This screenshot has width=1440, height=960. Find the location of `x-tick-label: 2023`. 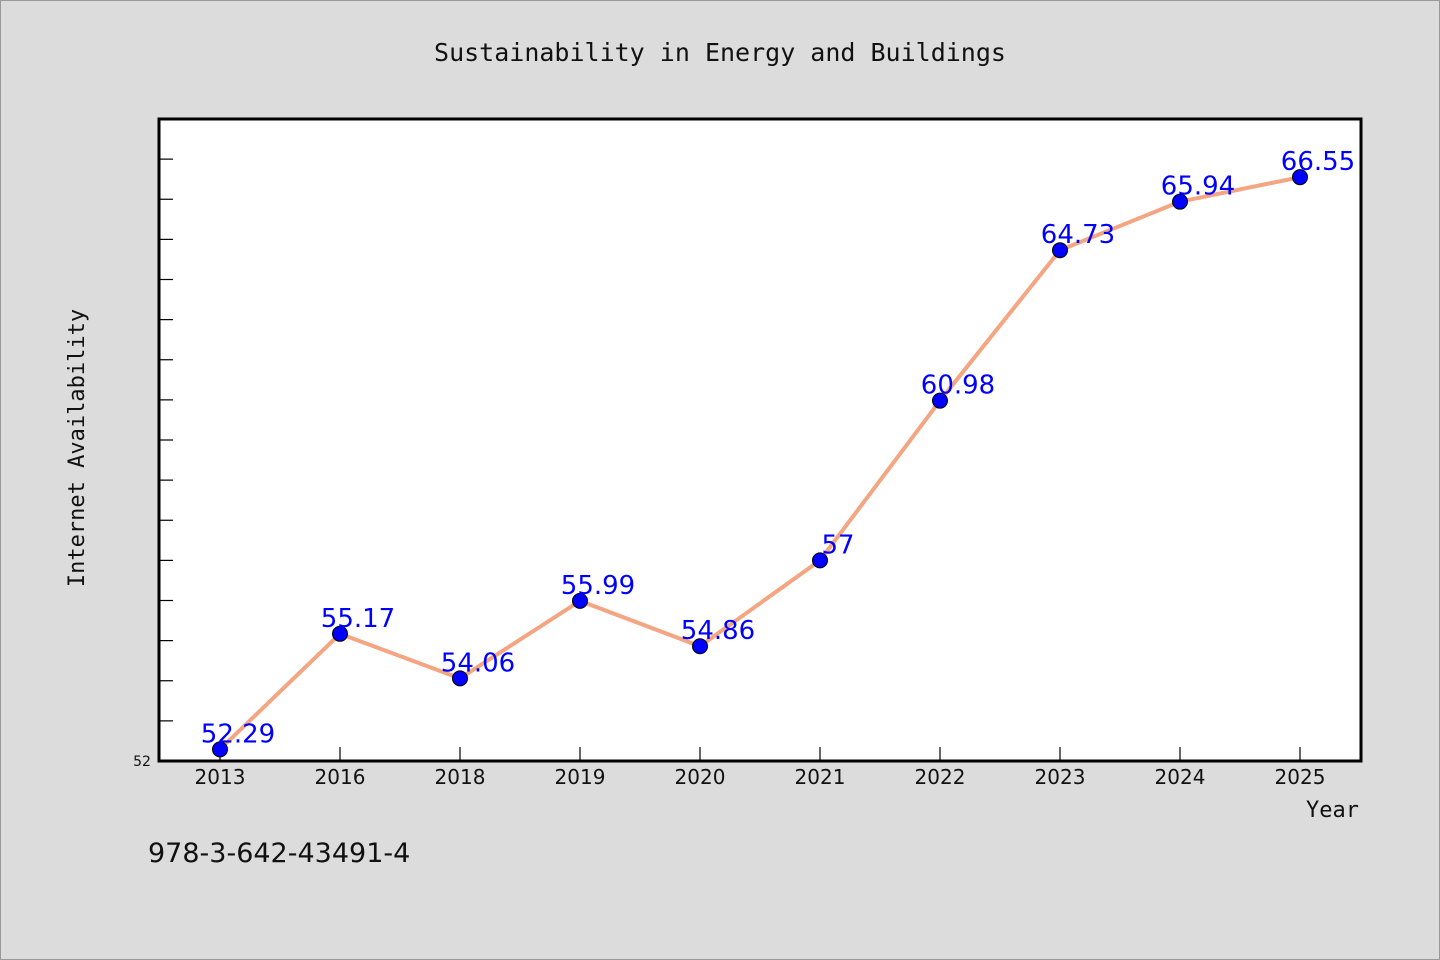

x-tick-label: 2023 is located at coordinates (1060, 777).